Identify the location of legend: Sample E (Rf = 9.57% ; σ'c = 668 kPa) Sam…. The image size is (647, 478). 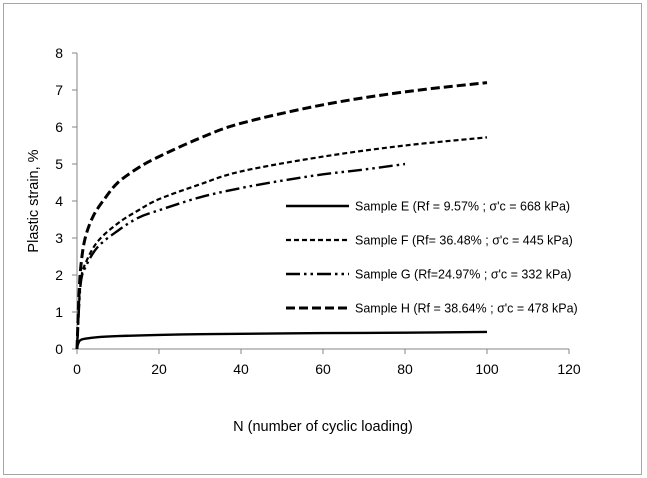
(432, 258).